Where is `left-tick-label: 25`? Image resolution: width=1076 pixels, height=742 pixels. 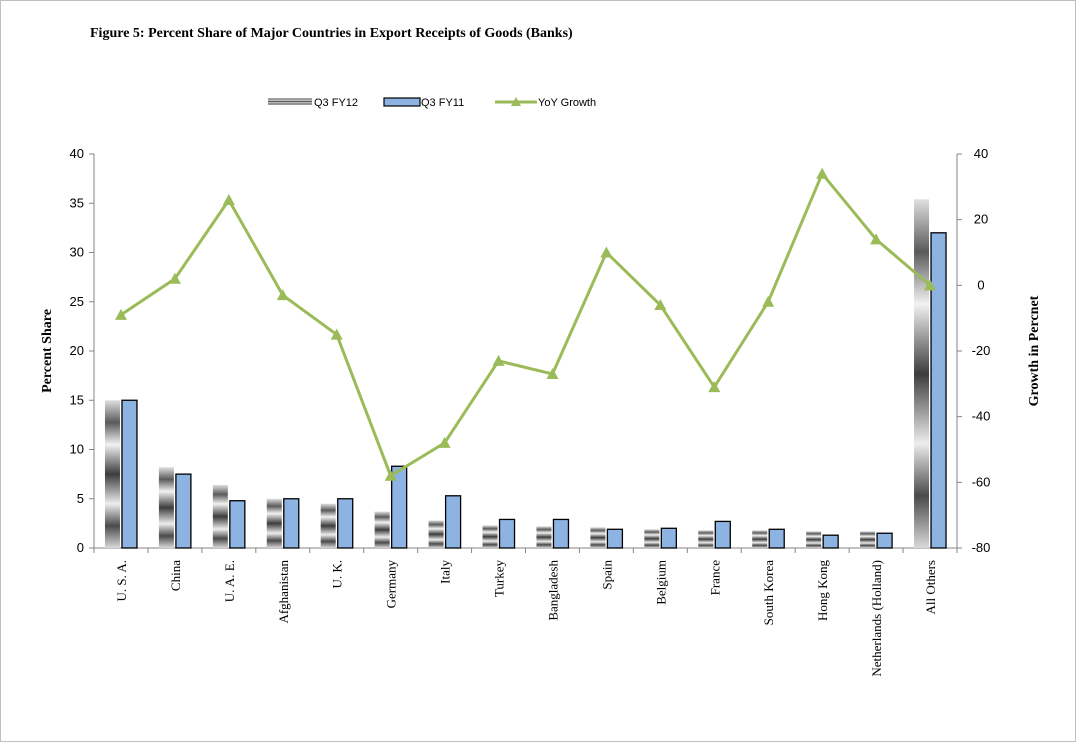
left-tick-label: 25 is located at coordinates (77, 301).